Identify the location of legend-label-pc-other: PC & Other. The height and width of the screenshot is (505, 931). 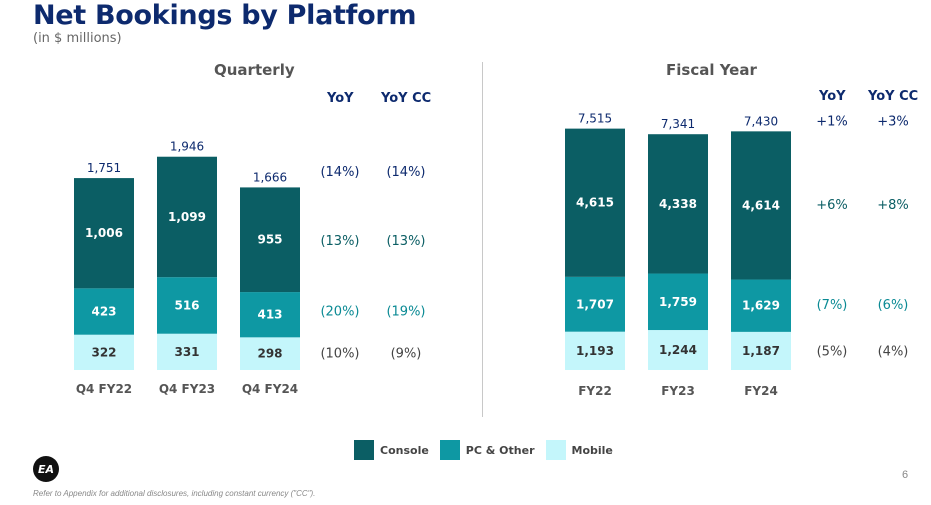
(500, 450).